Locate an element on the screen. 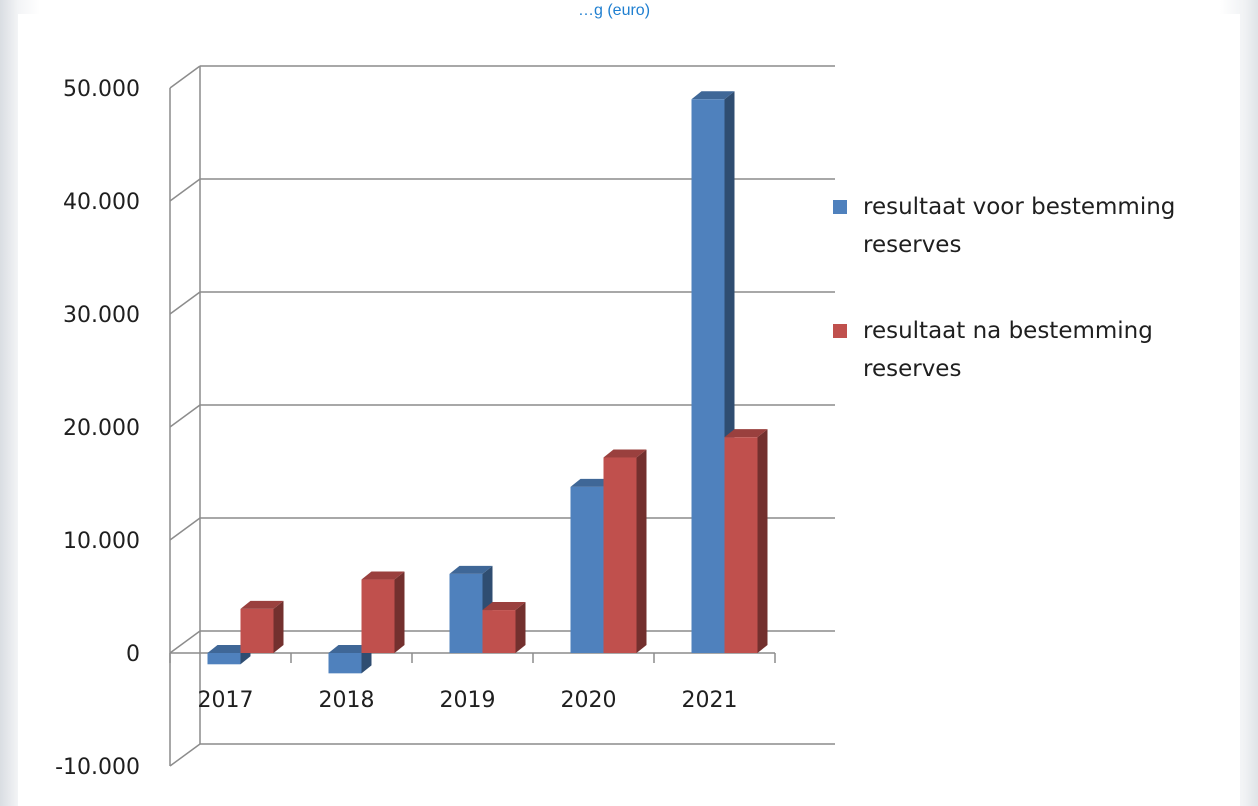 Image resolution: width=1258 pixels, height=806 pixels. y-tick-label: -10.000 is located at coordinates (97, 767).